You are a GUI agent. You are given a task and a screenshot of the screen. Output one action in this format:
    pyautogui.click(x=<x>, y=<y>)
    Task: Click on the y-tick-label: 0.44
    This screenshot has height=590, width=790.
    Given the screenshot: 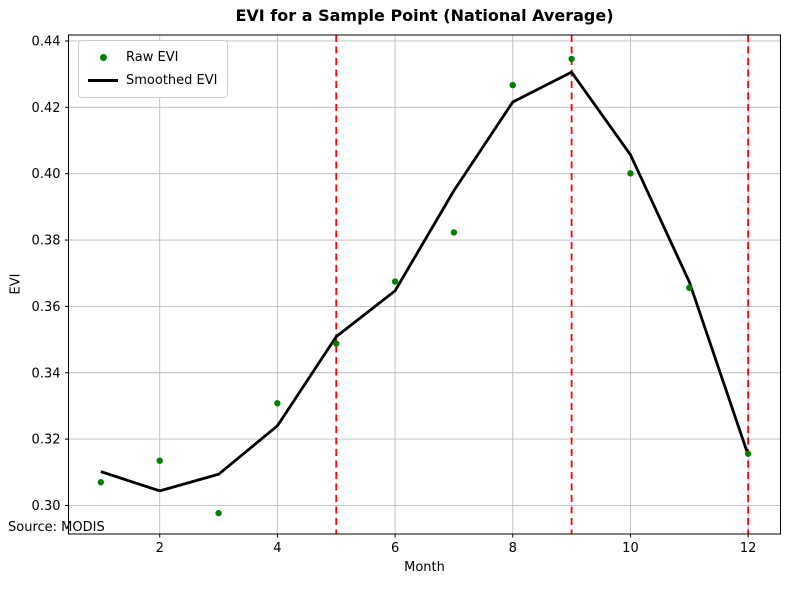 What is the action you would take?
    pyautogui.click(x=46, y=41)
    